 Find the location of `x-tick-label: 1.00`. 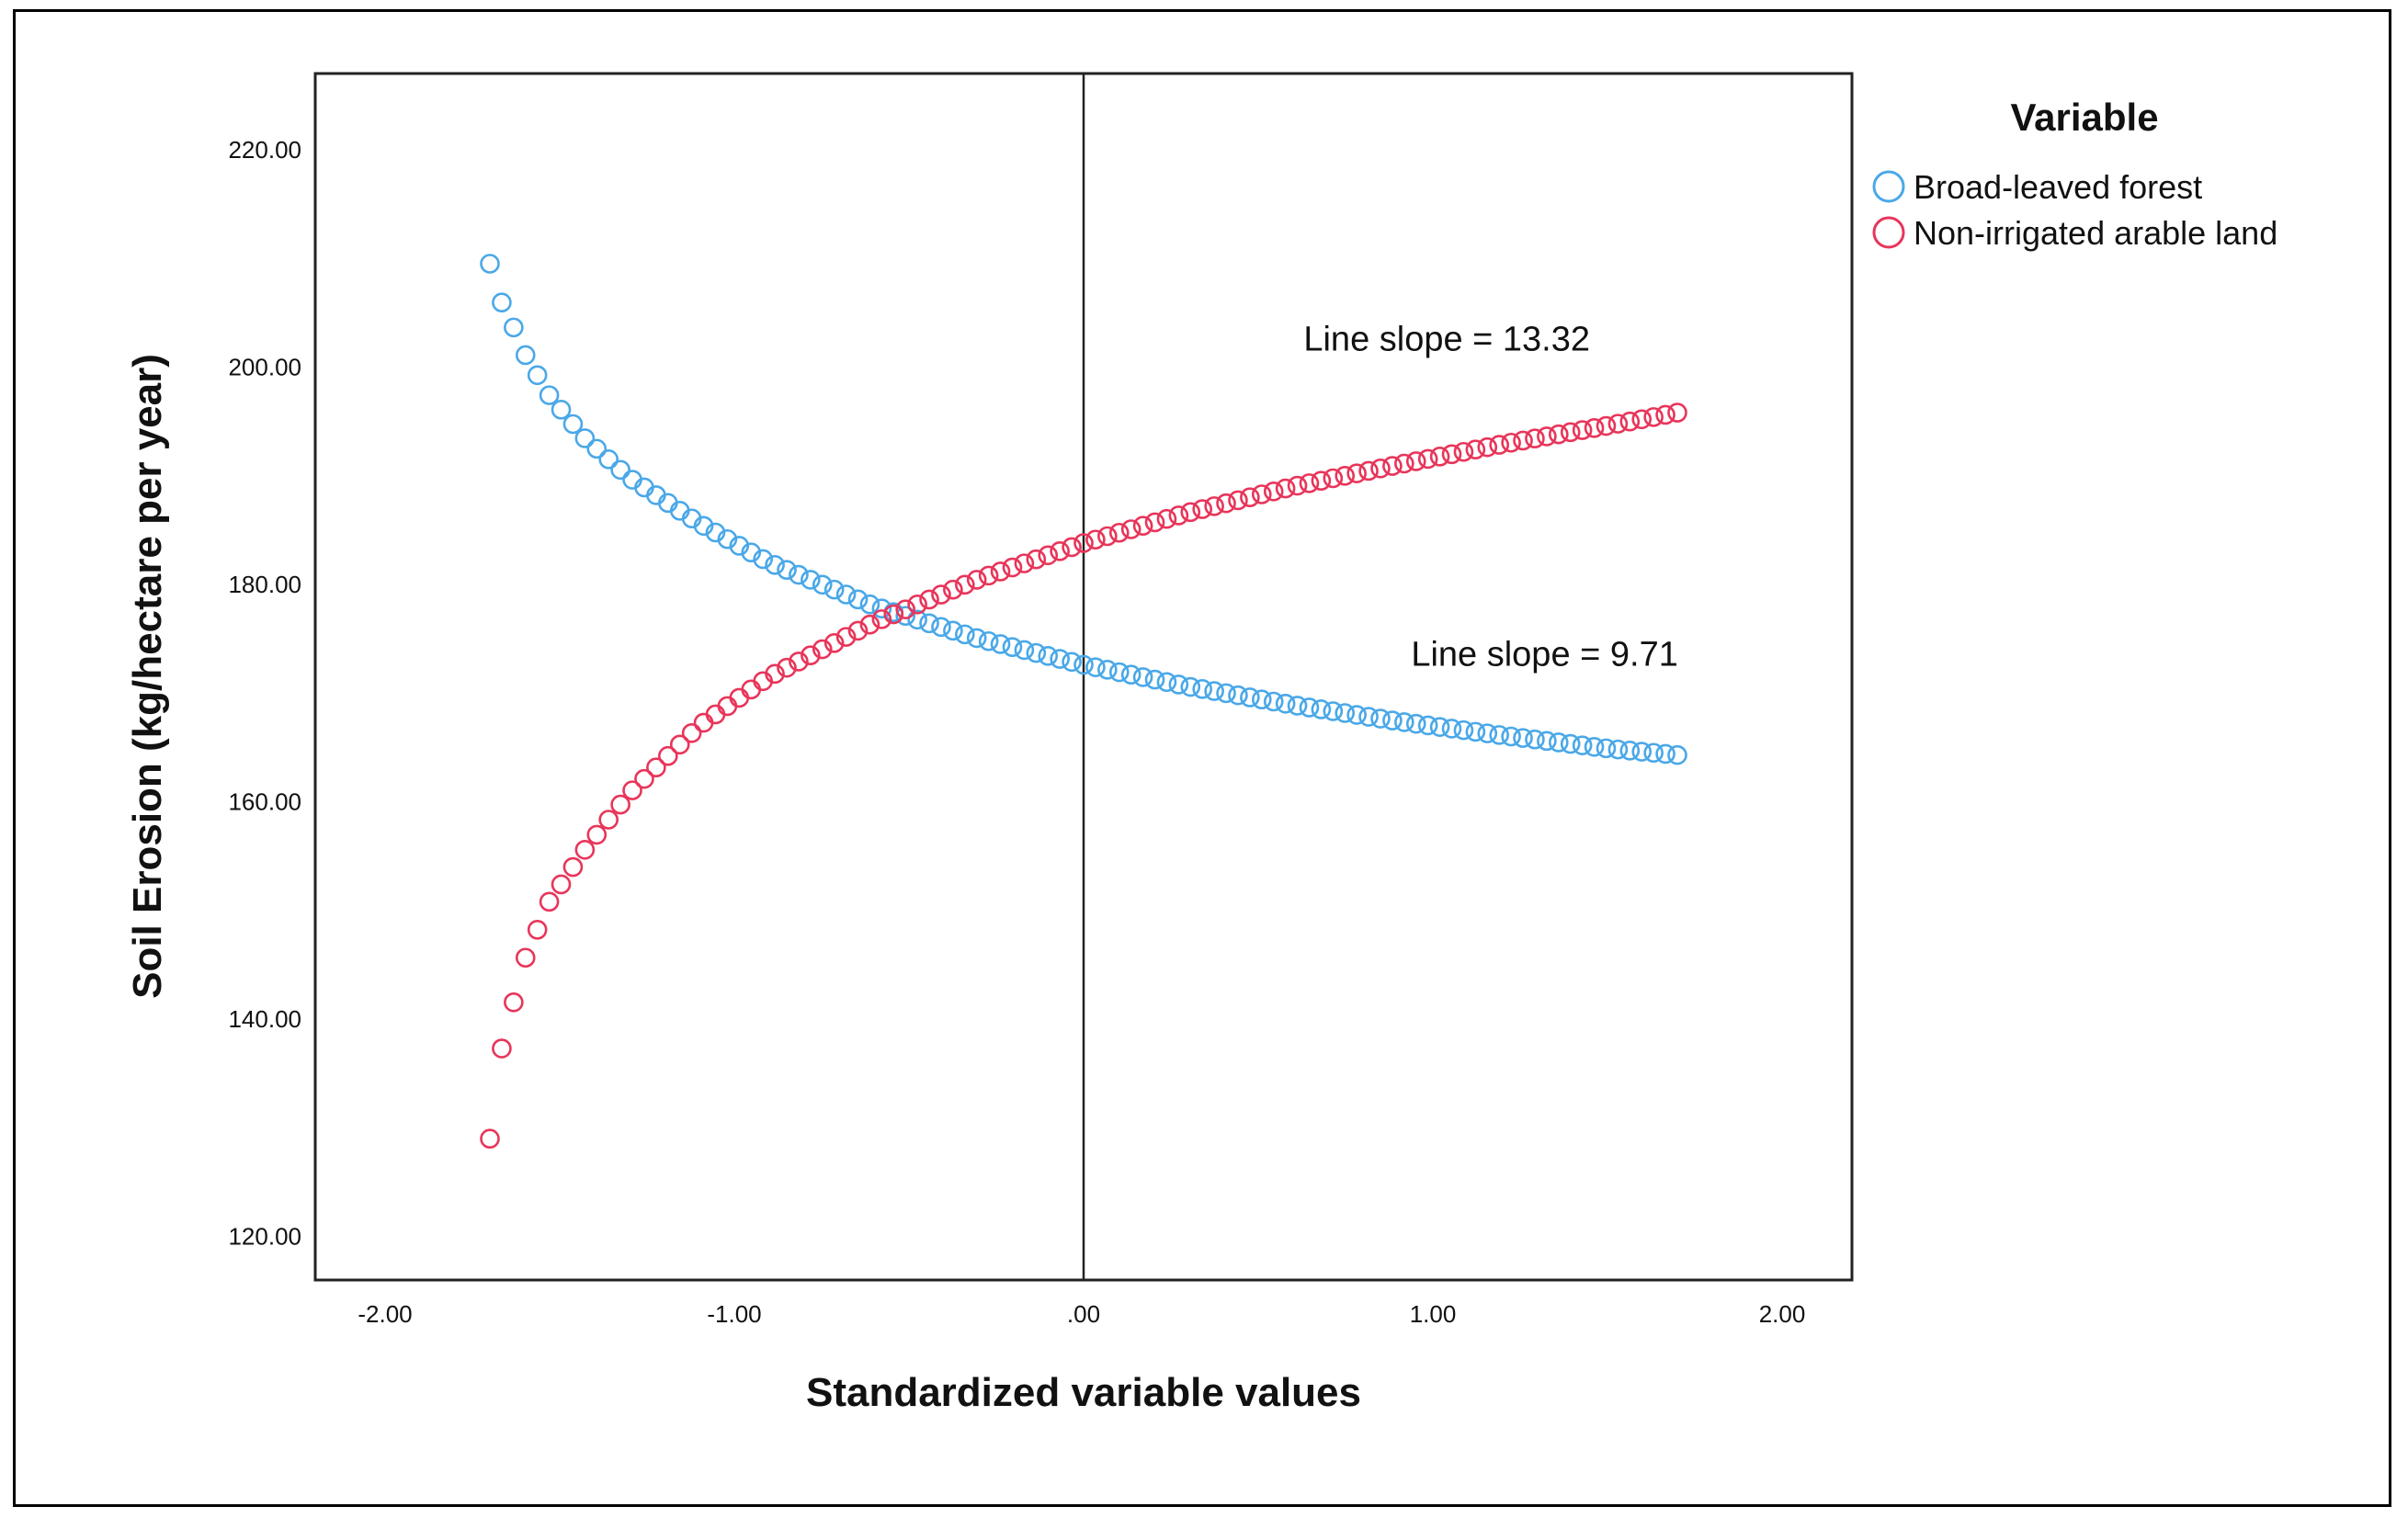

x-tick-label: 1.00 is located at coordinates (1433, 1314).